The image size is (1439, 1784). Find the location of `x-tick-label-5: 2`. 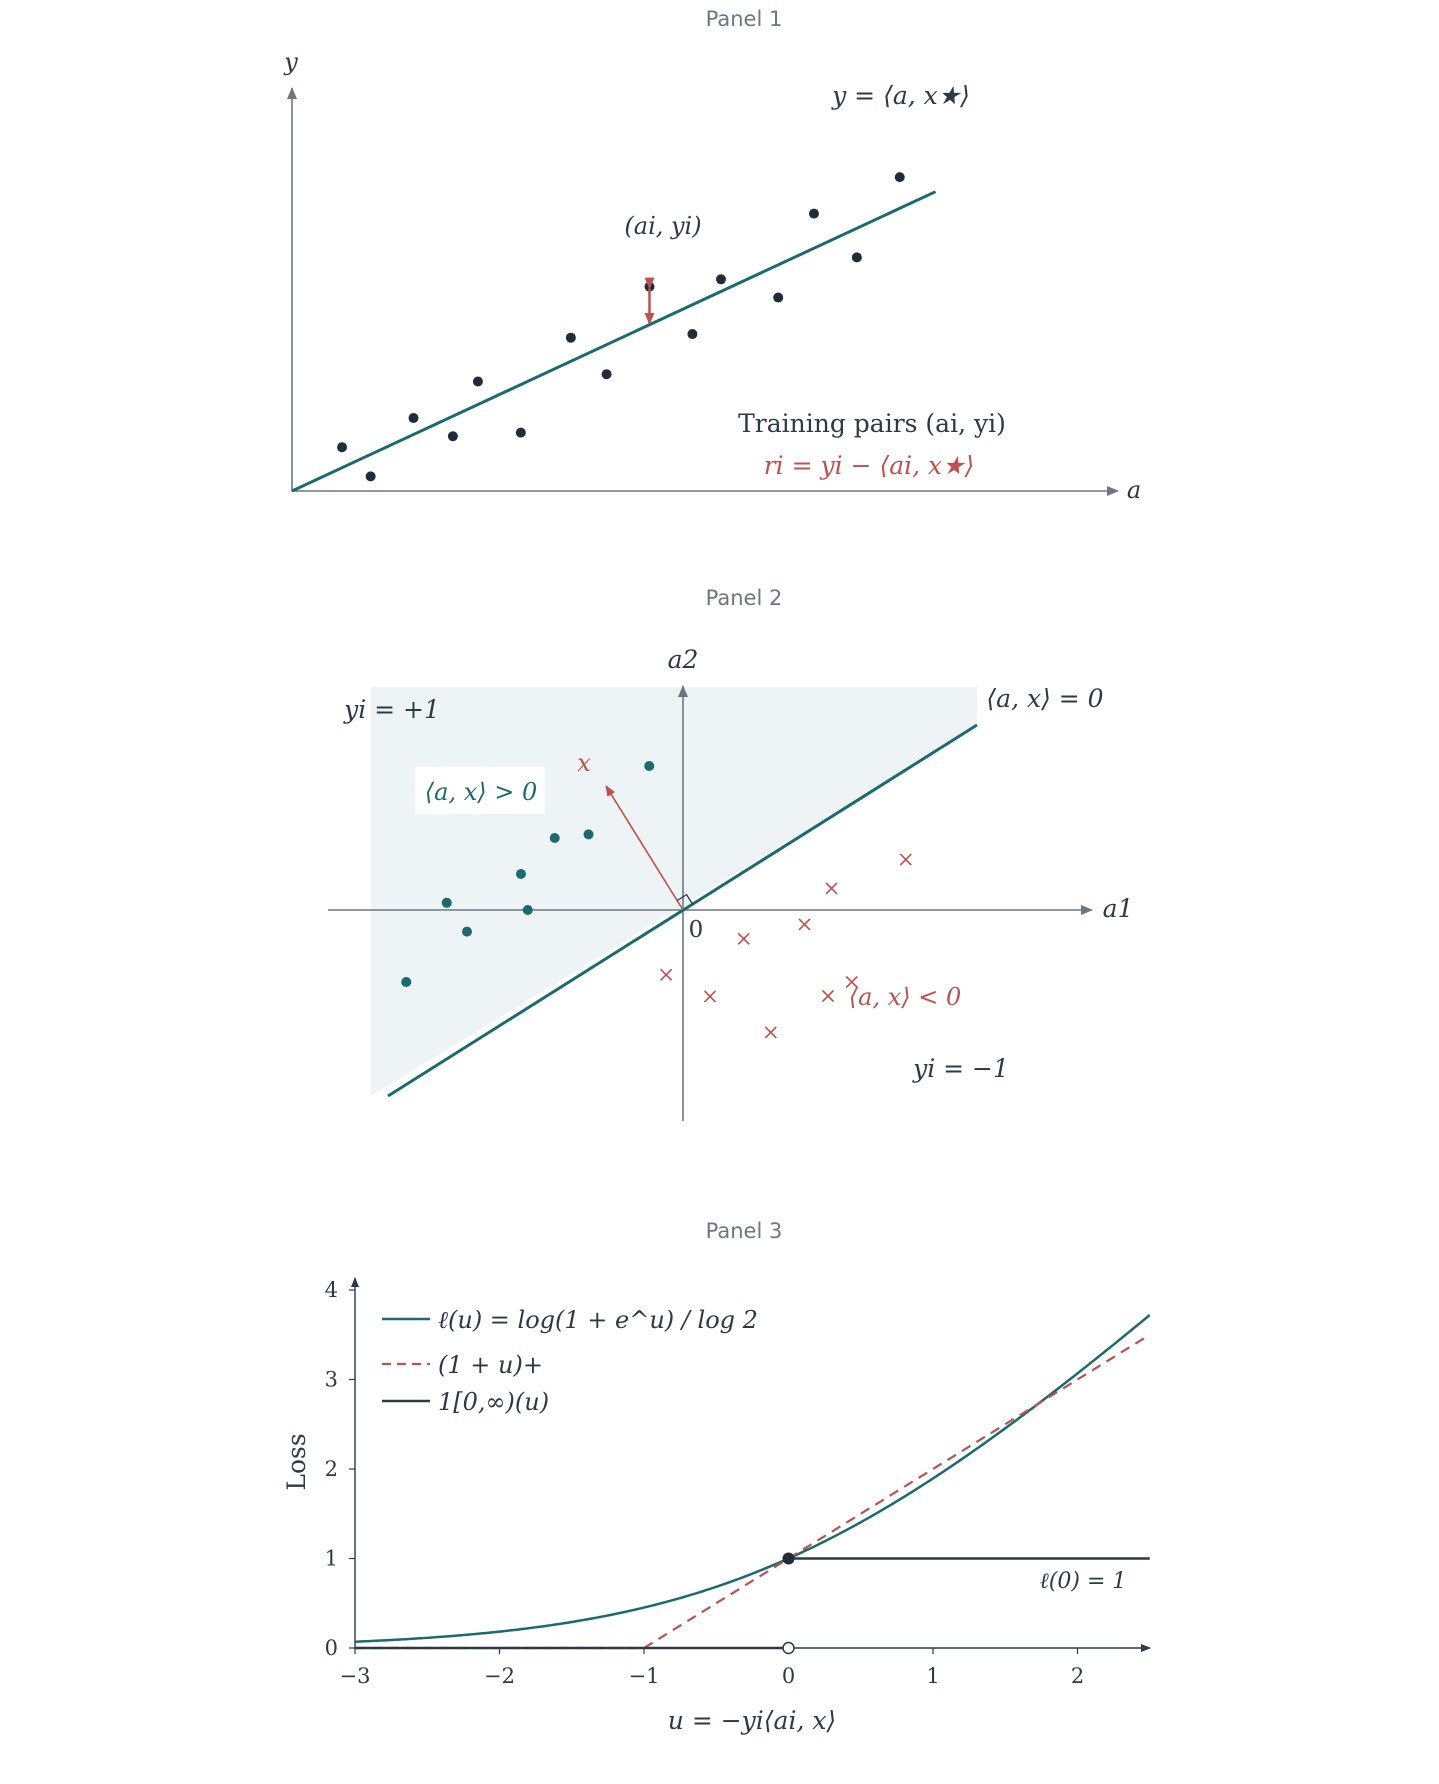

x-tick-label-5: 2 is located at coordinates (1077, 1676).